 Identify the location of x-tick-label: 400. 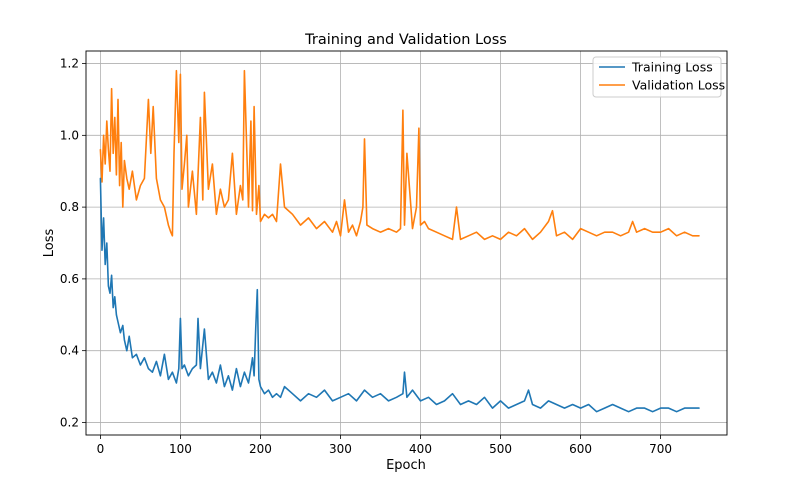
(420, 449).